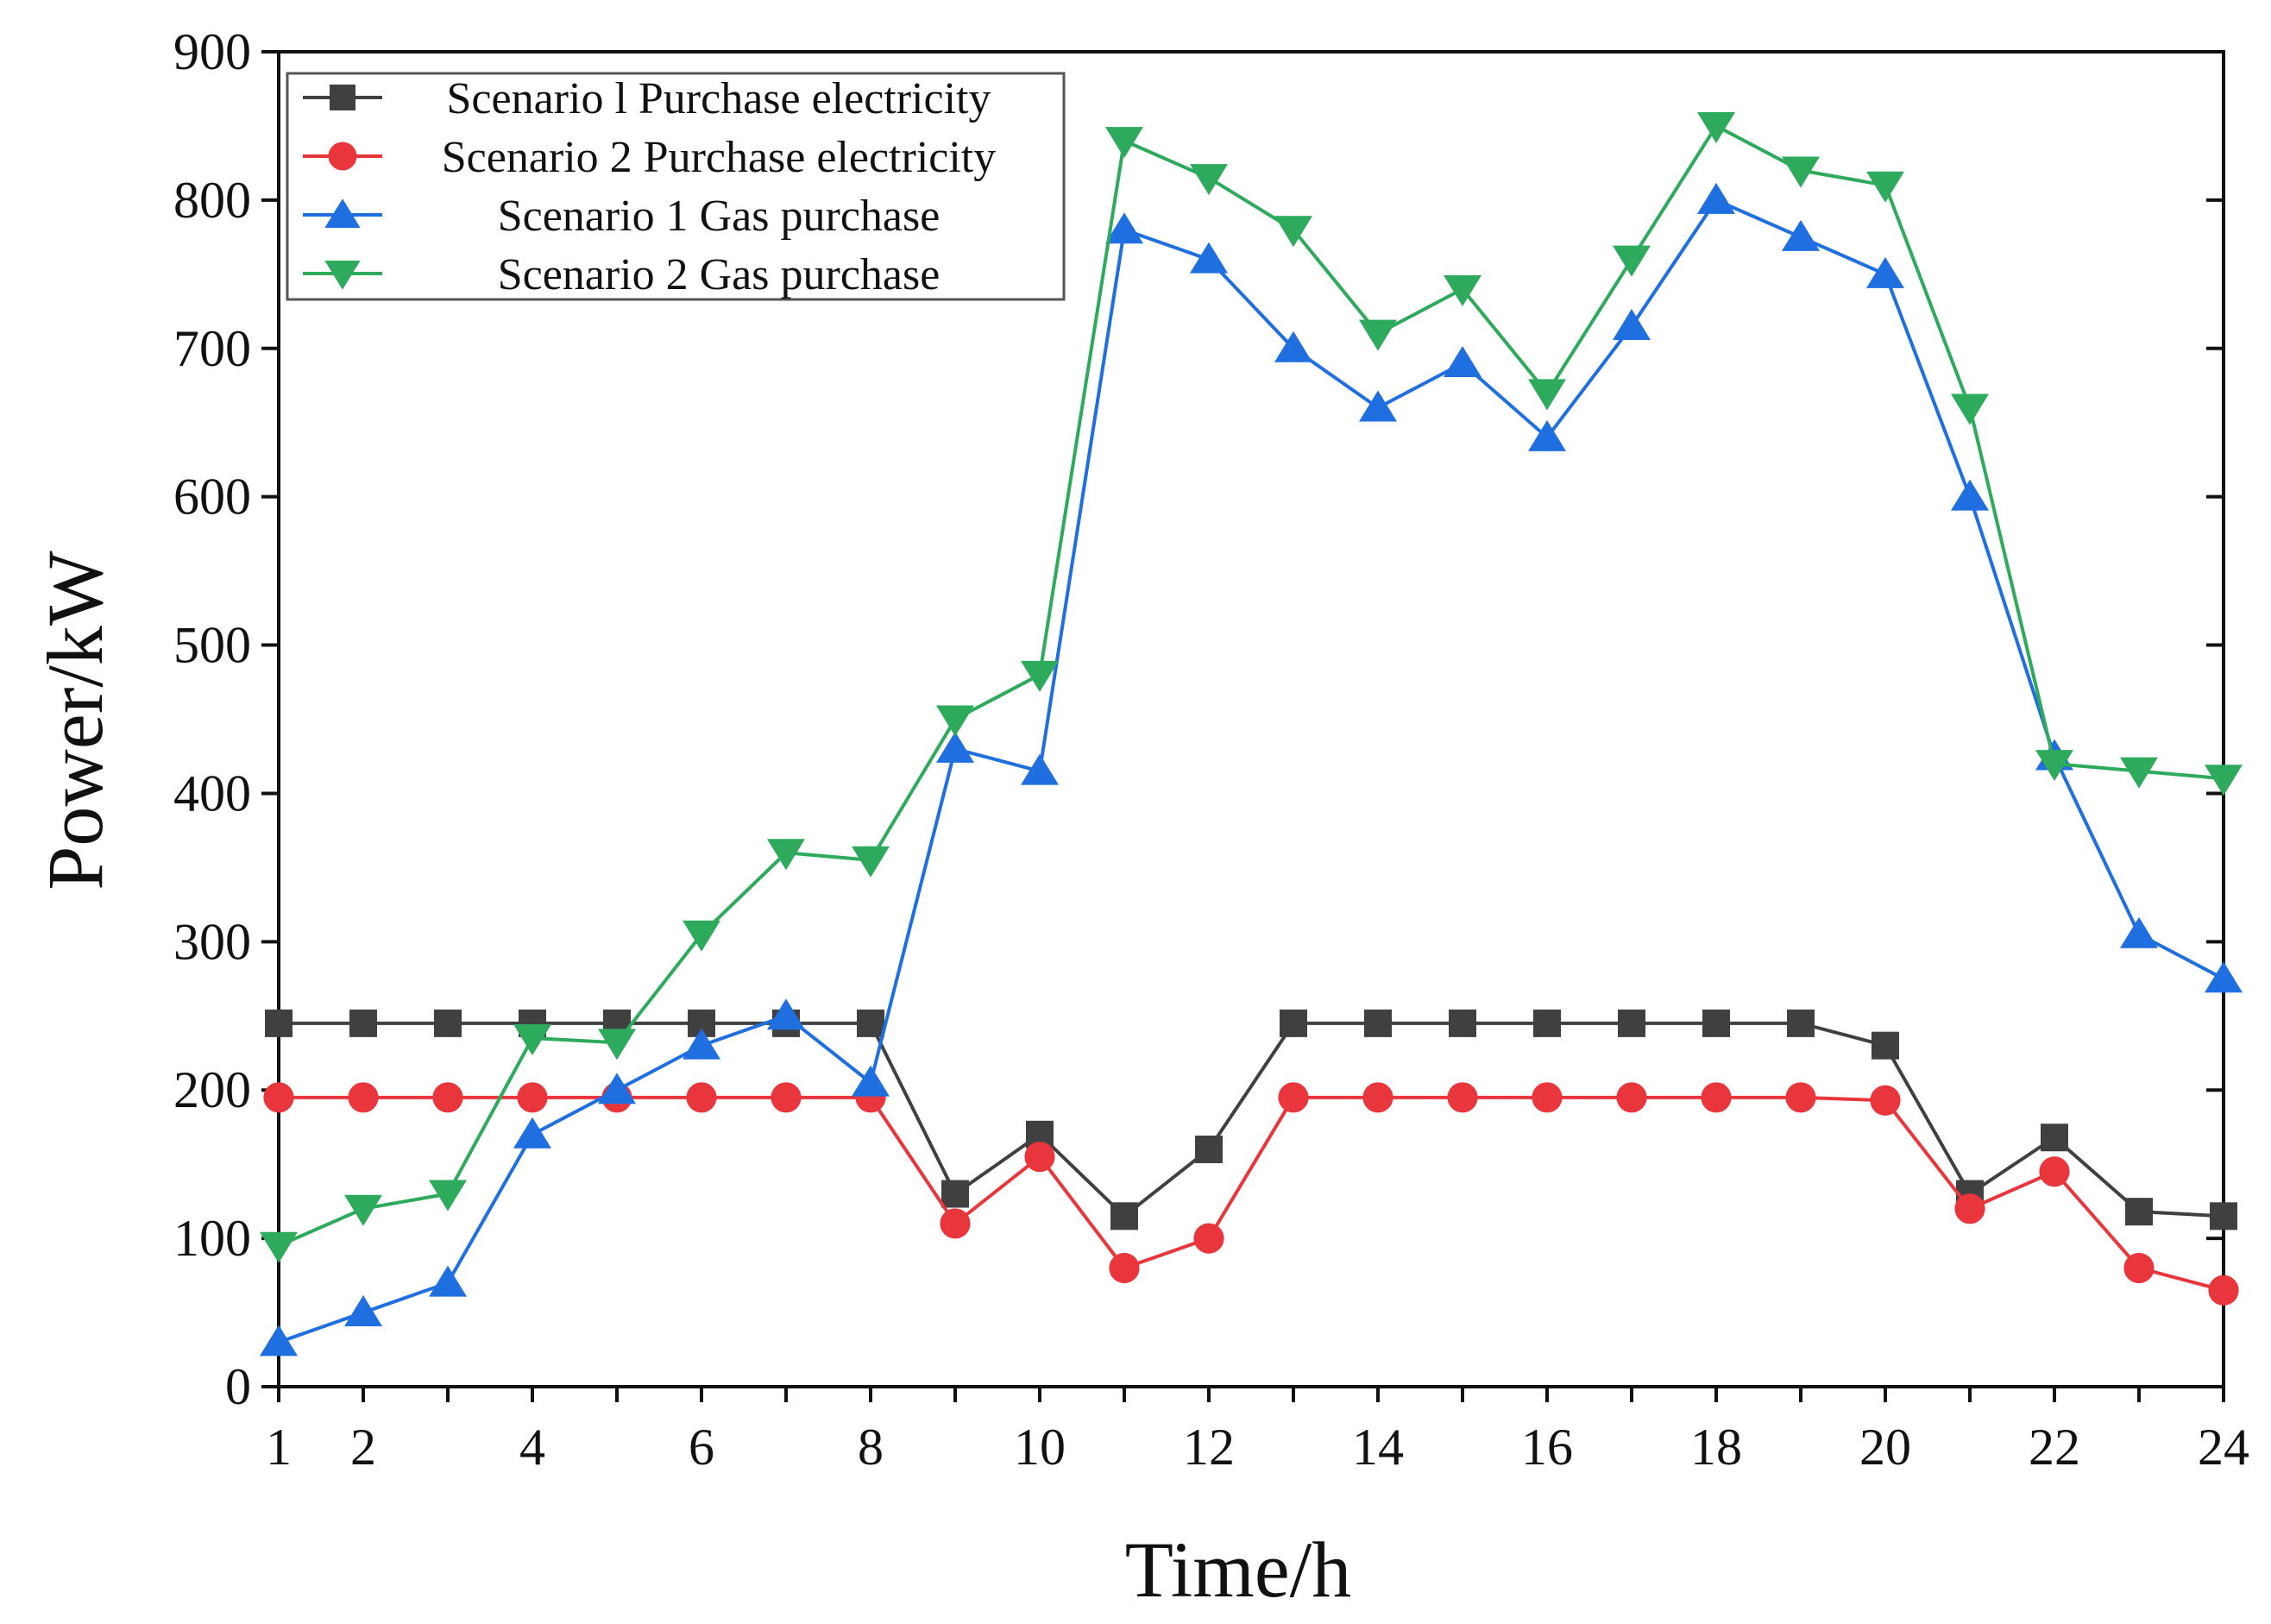 The height and width of the screenshot is (1624, 2271). I want to click on x-tick-label: 24, so click(2223, 1447).